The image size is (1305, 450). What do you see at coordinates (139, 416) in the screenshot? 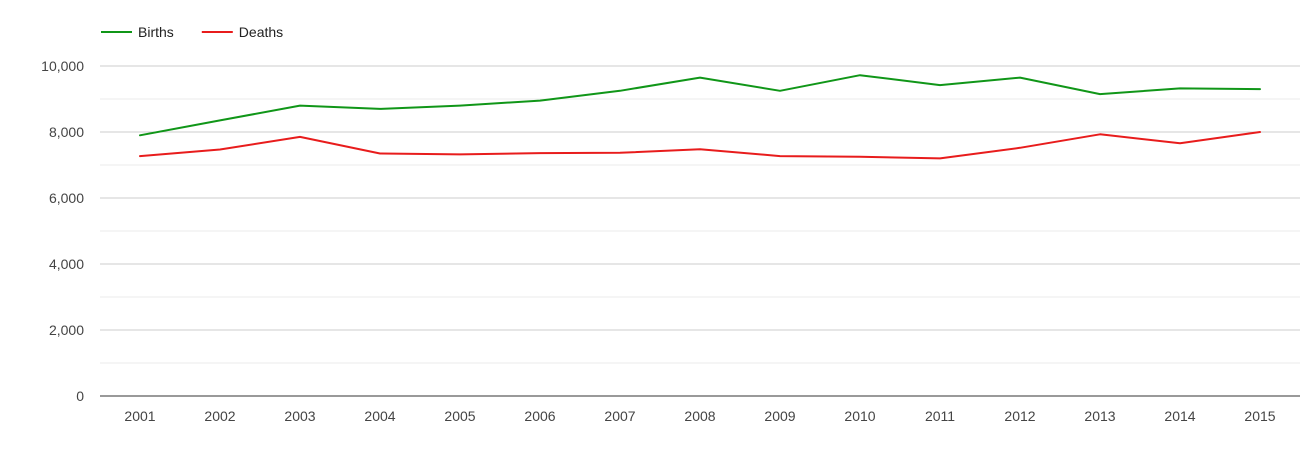
I see `x-tick-label: 2001` at bounding box center [139, 416].